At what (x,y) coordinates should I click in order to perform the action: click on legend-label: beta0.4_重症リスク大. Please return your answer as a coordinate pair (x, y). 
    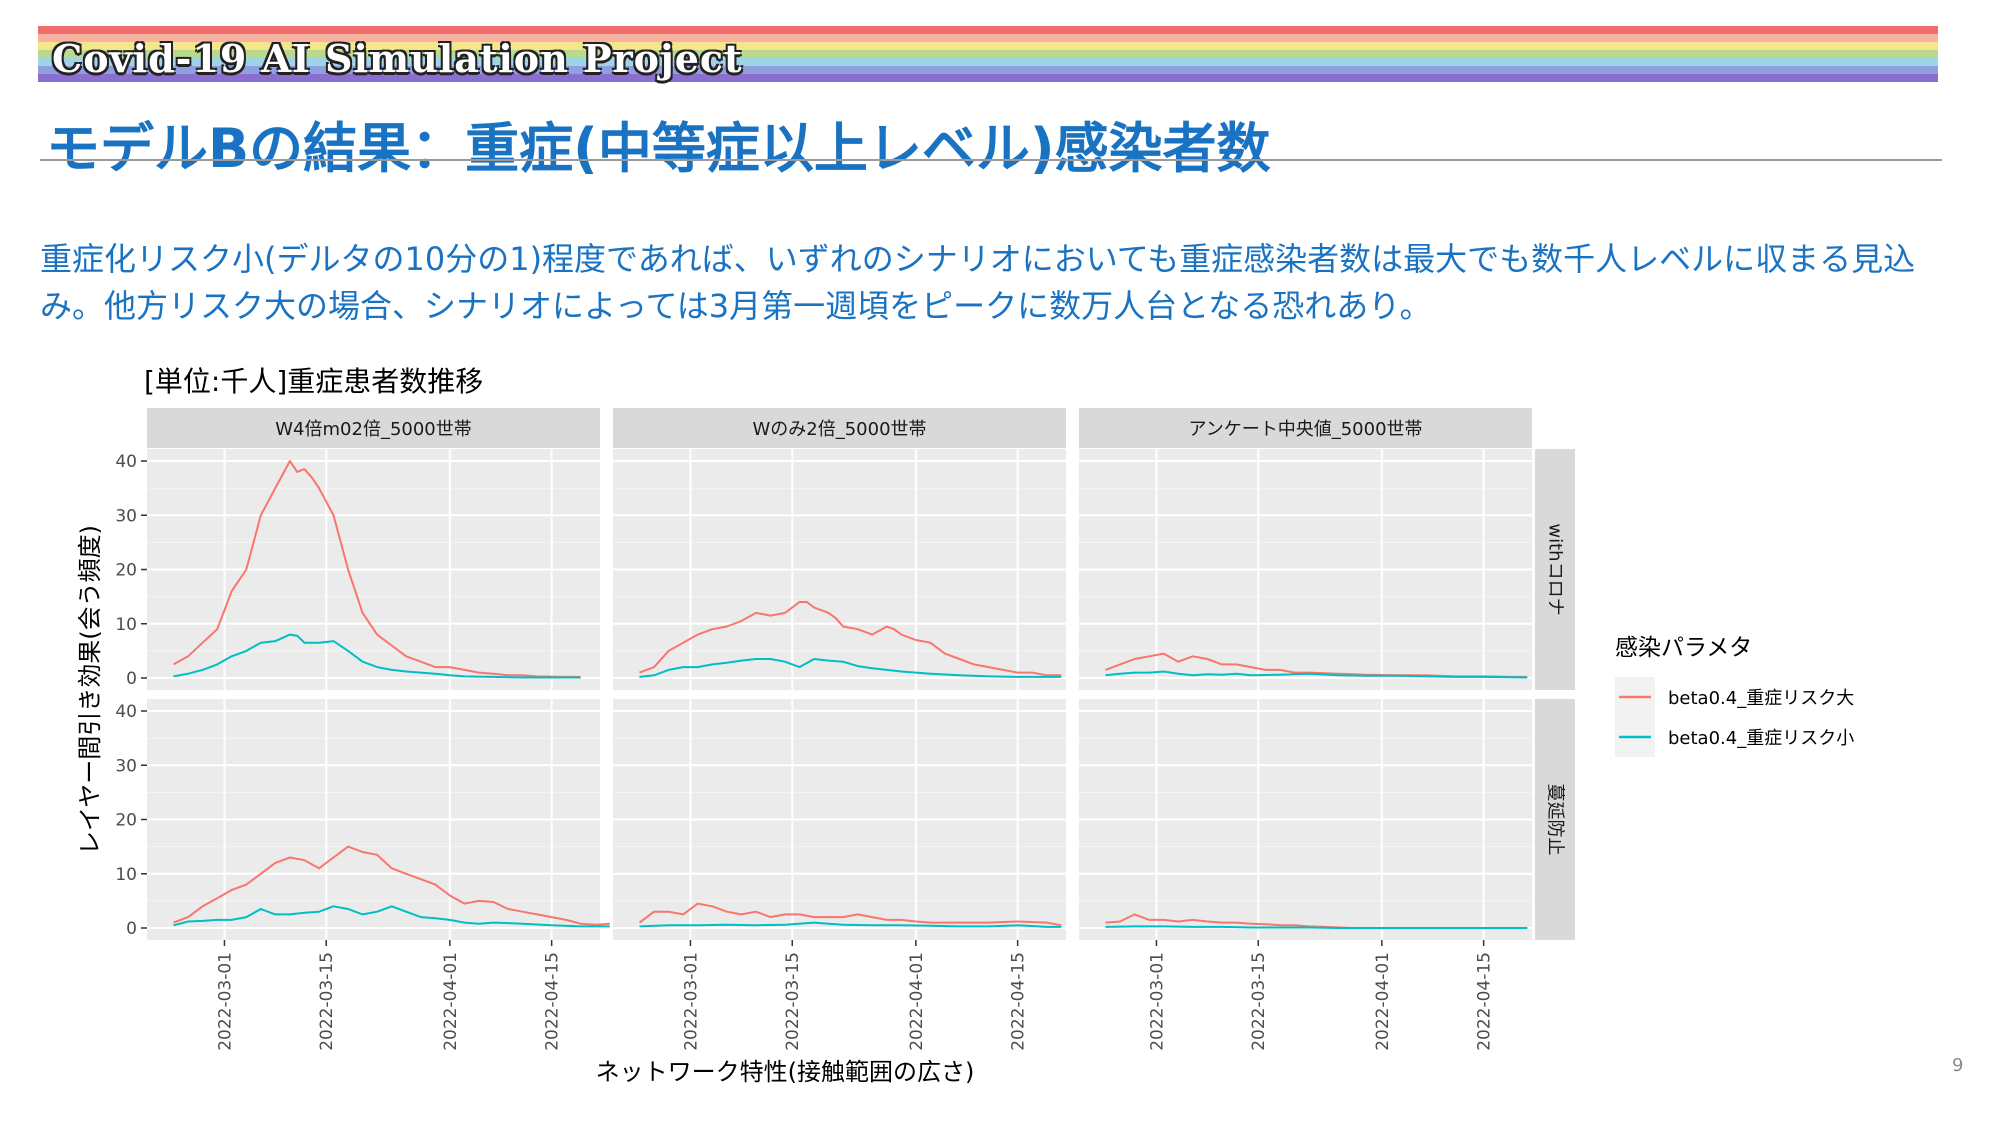
    Looking at the image, I should click on (1761, 698).